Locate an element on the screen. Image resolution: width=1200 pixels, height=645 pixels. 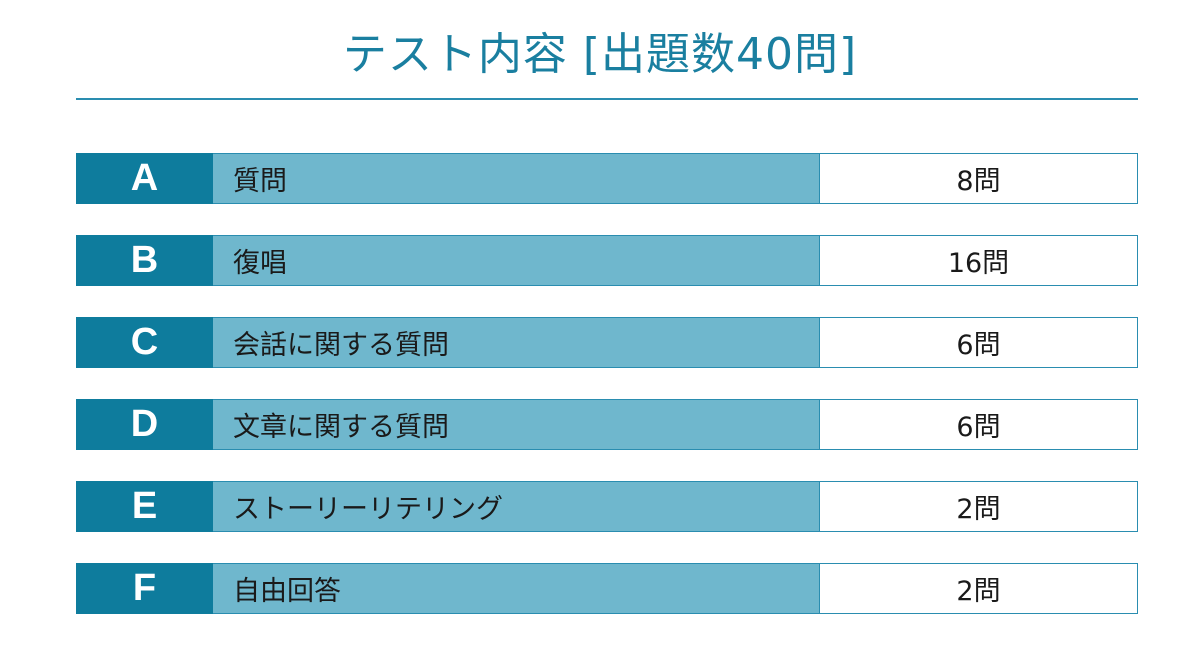
question-count: 16問 is located at coordinates (978, 260).